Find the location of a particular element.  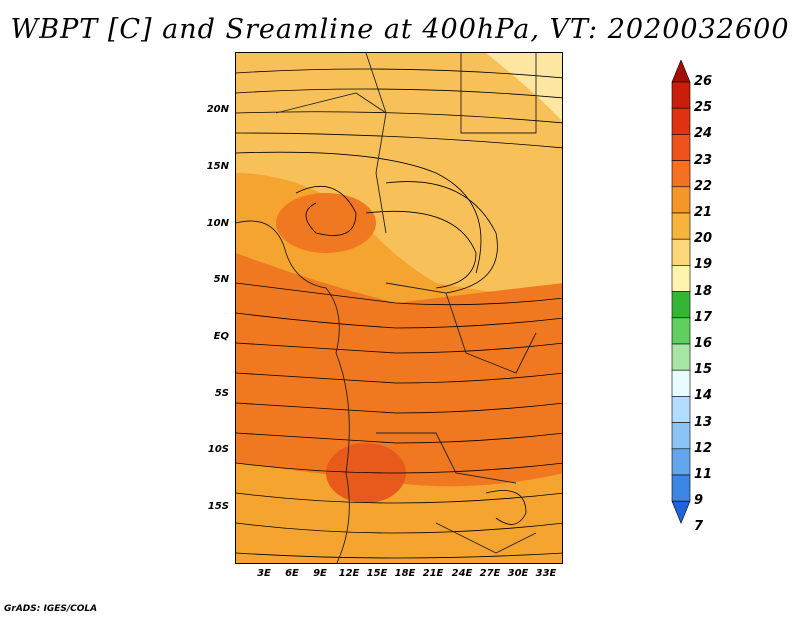

field-pale-ne is located at coordinates (524, 87).